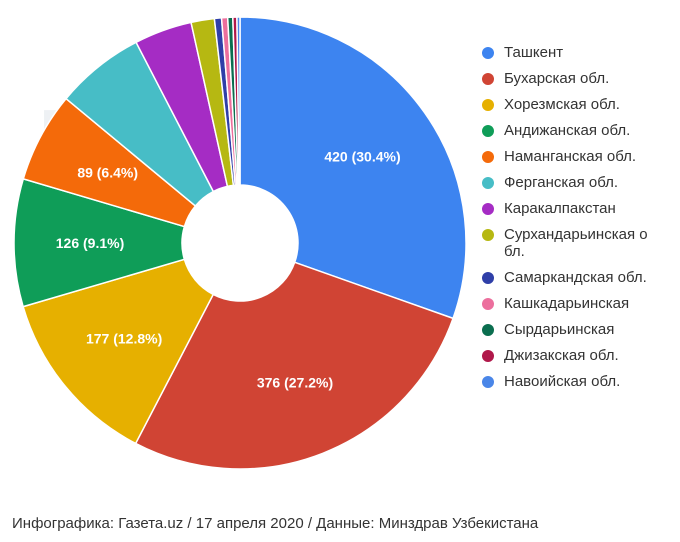  I want to click on legend-item: Хорезмская обл., so click(578, 104).